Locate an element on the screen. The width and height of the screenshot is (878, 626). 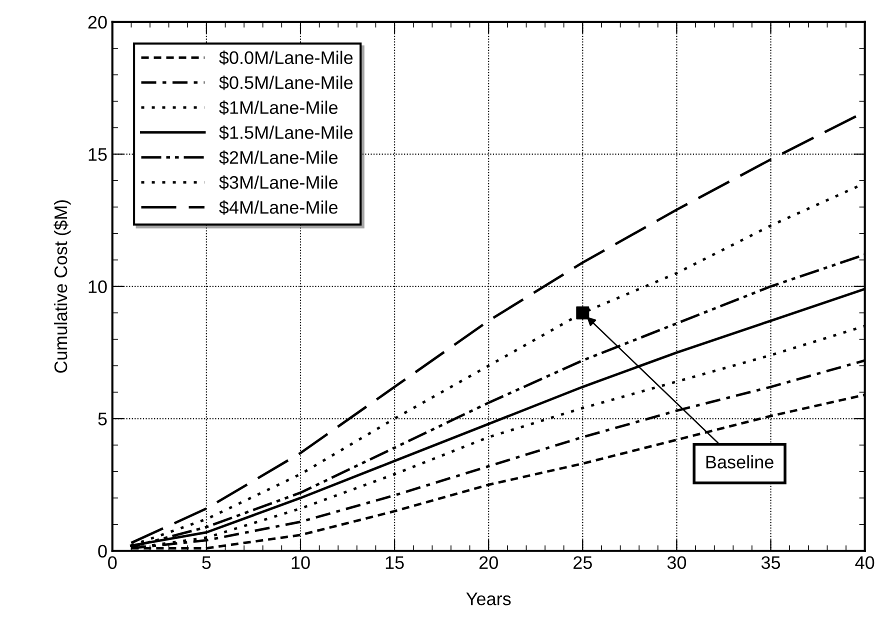
legend-label: $3M/Lane-Mile is located at coordinates (278, 182).